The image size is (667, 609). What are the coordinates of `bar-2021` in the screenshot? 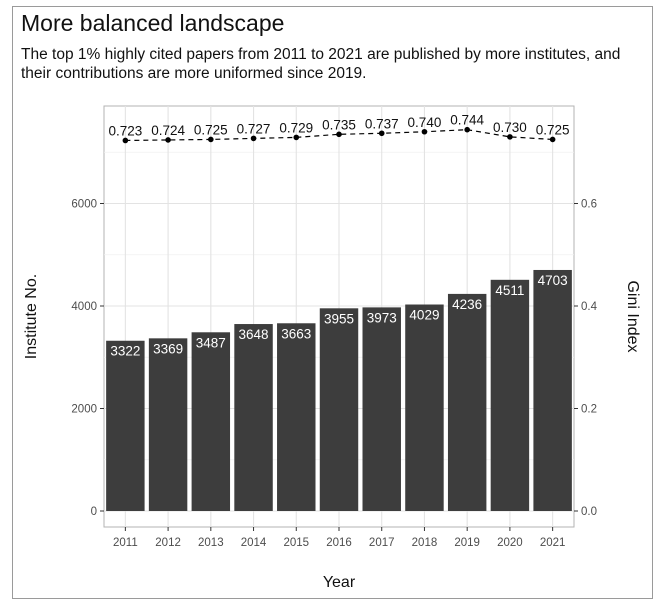 It's located at (552, 390).